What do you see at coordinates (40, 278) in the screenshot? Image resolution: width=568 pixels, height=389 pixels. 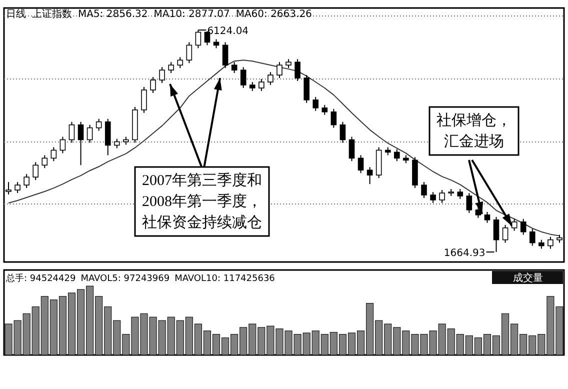 I see `text: 总手: 94524429` at bounding box center [40, 278].